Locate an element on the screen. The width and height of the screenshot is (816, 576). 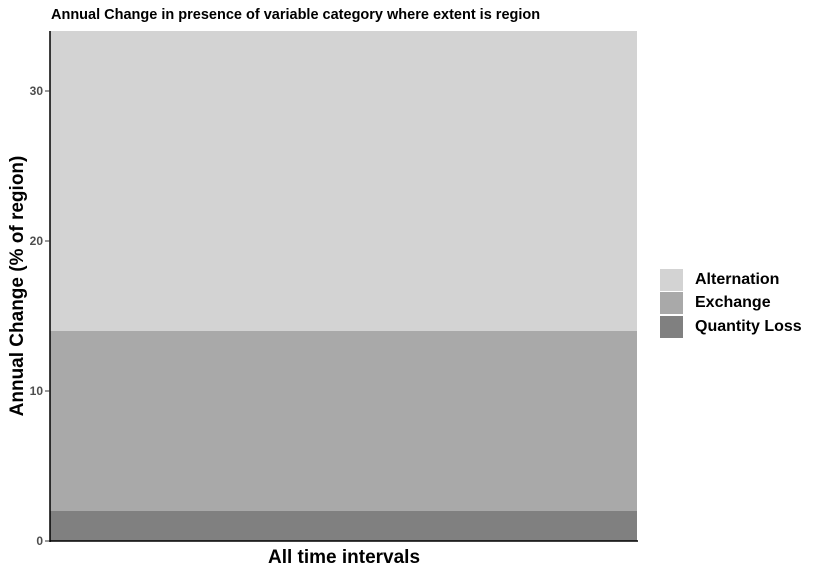
bar-segment-quantity-loss is located at coordinates (343, 526).